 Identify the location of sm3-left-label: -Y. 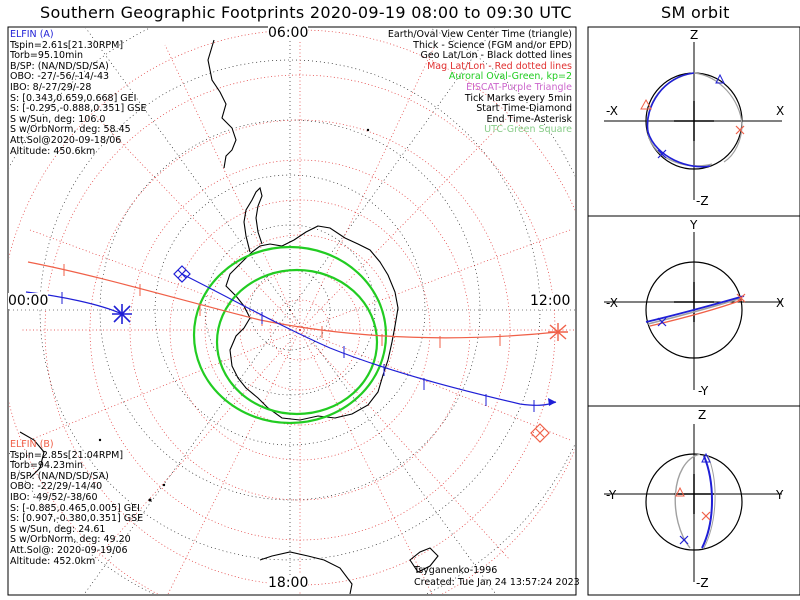
(611, 495).